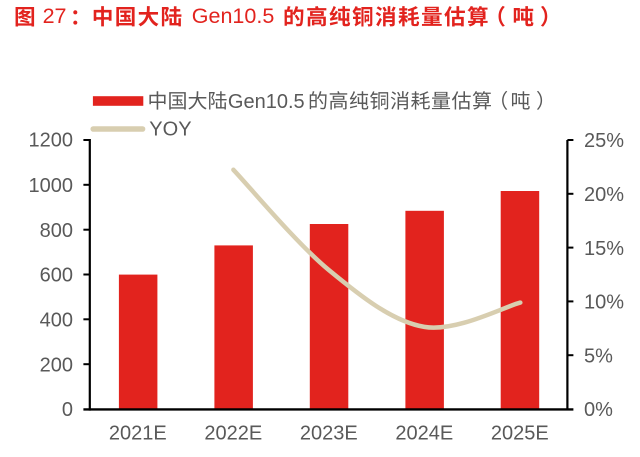  I want to click on svg-text: 25%, so click(604, 141).